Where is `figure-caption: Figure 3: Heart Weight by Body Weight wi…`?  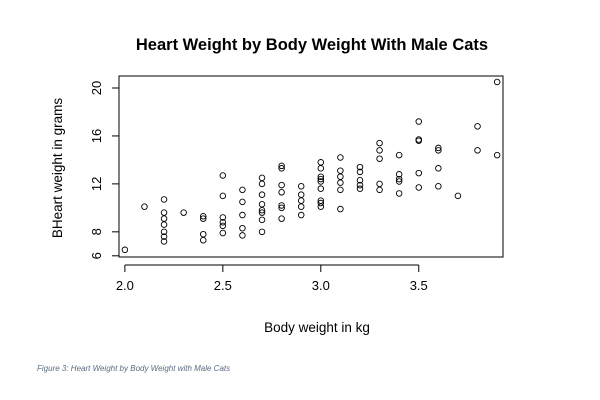
figure-caption: Figure 3: Heart Weight by Body Weight wi… is located at coordinates (134, 368).